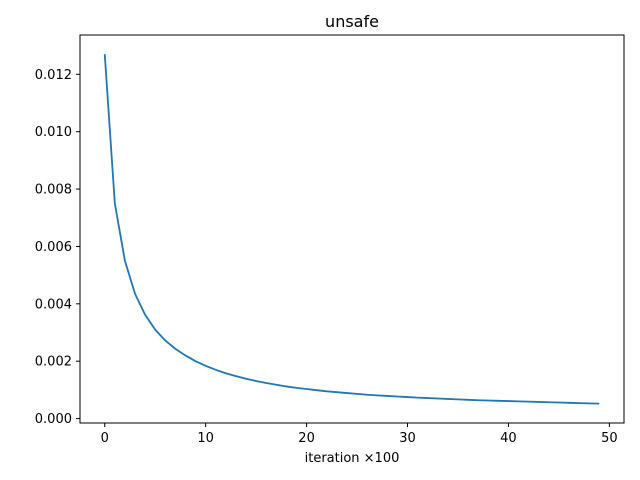 This screenshot has height=480, width=640. I want to click on y-tick-label: 0.000, so click(53, 419).